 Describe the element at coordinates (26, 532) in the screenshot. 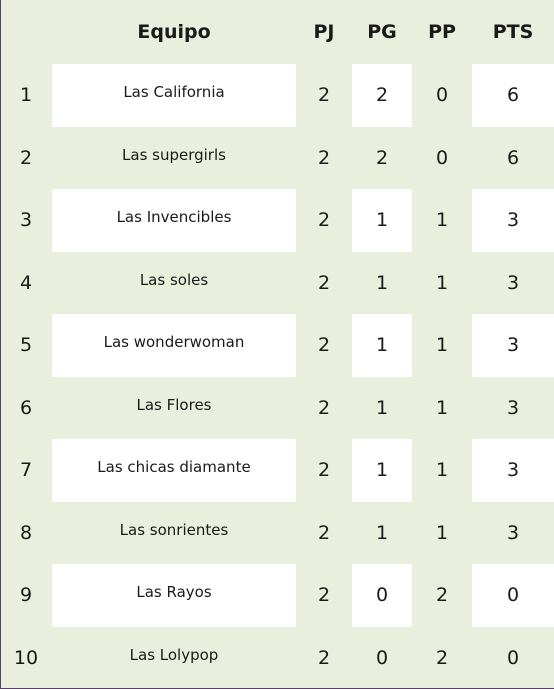

I see `rank-cell: 8` at that location.